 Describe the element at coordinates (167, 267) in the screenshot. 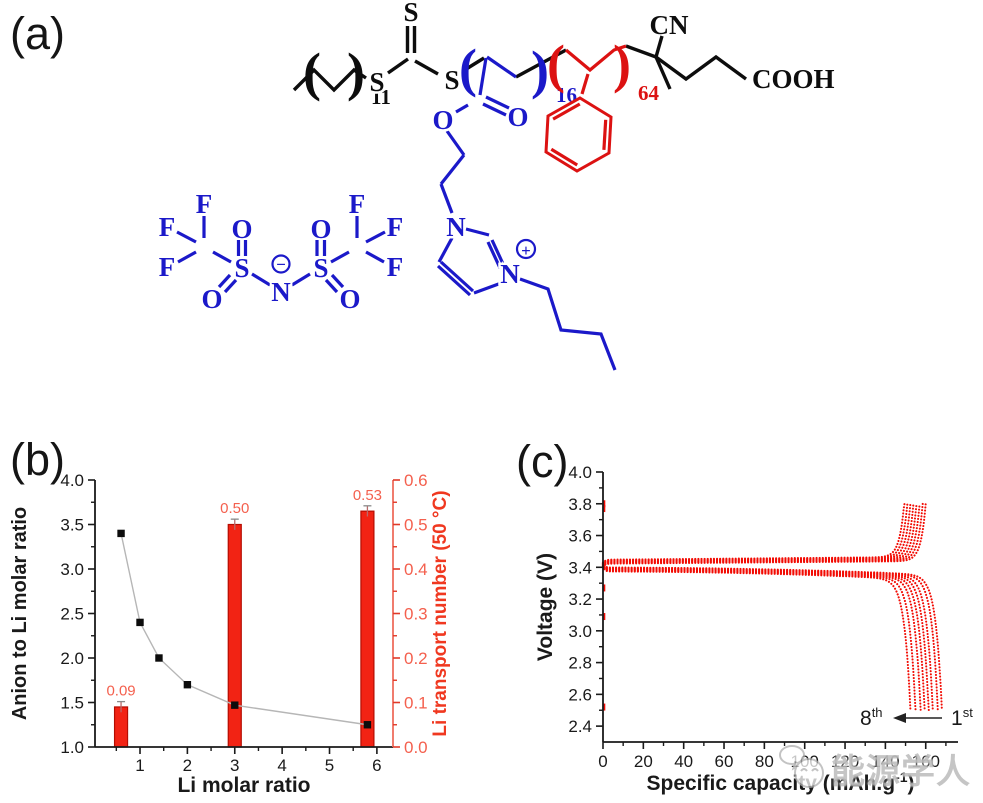

I see `atom-f3: F` at that location.